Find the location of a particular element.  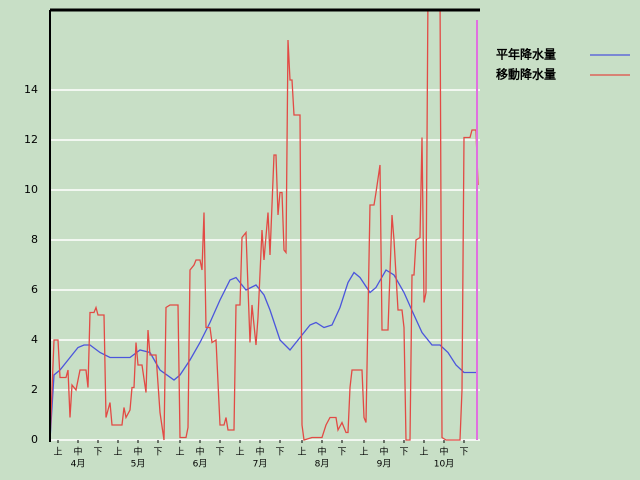

month-label: 6月 is located at coordinates (200, 464).